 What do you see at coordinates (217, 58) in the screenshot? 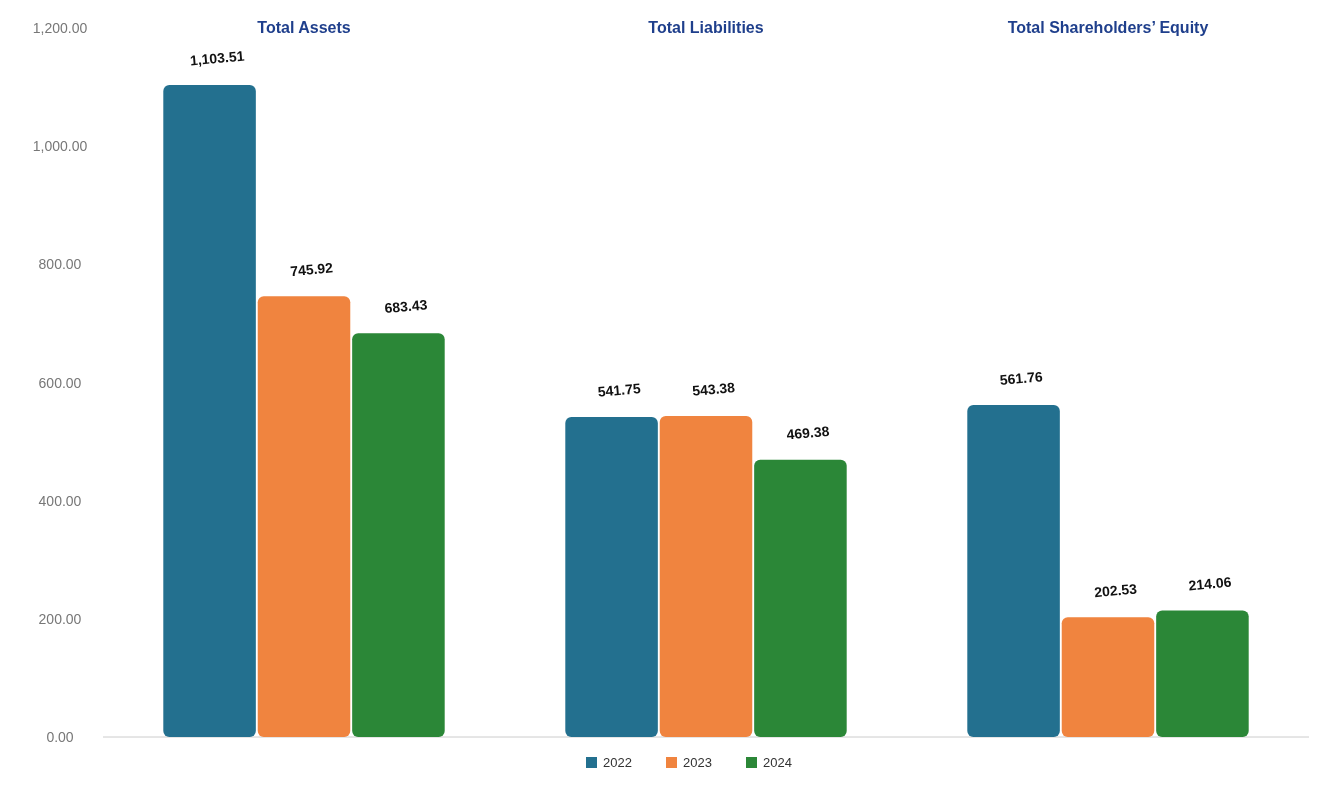
I see `data-label: 1,103.51` at bounding box center [217, 58].